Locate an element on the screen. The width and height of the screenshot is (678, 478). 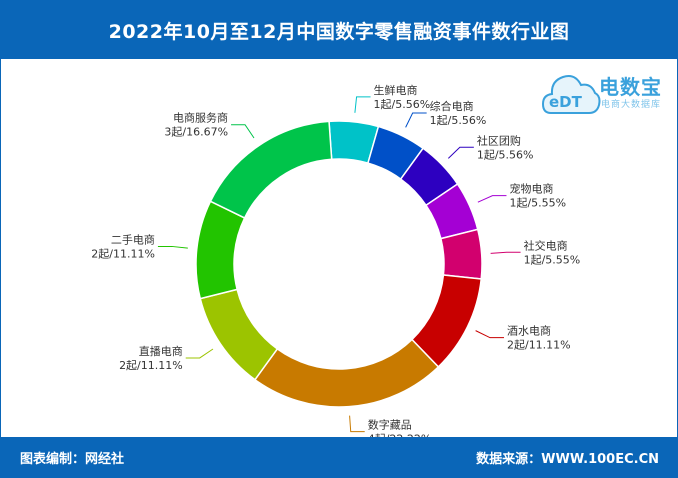
slice-name-label: 直播电商 is located at coordinates (161, 351).